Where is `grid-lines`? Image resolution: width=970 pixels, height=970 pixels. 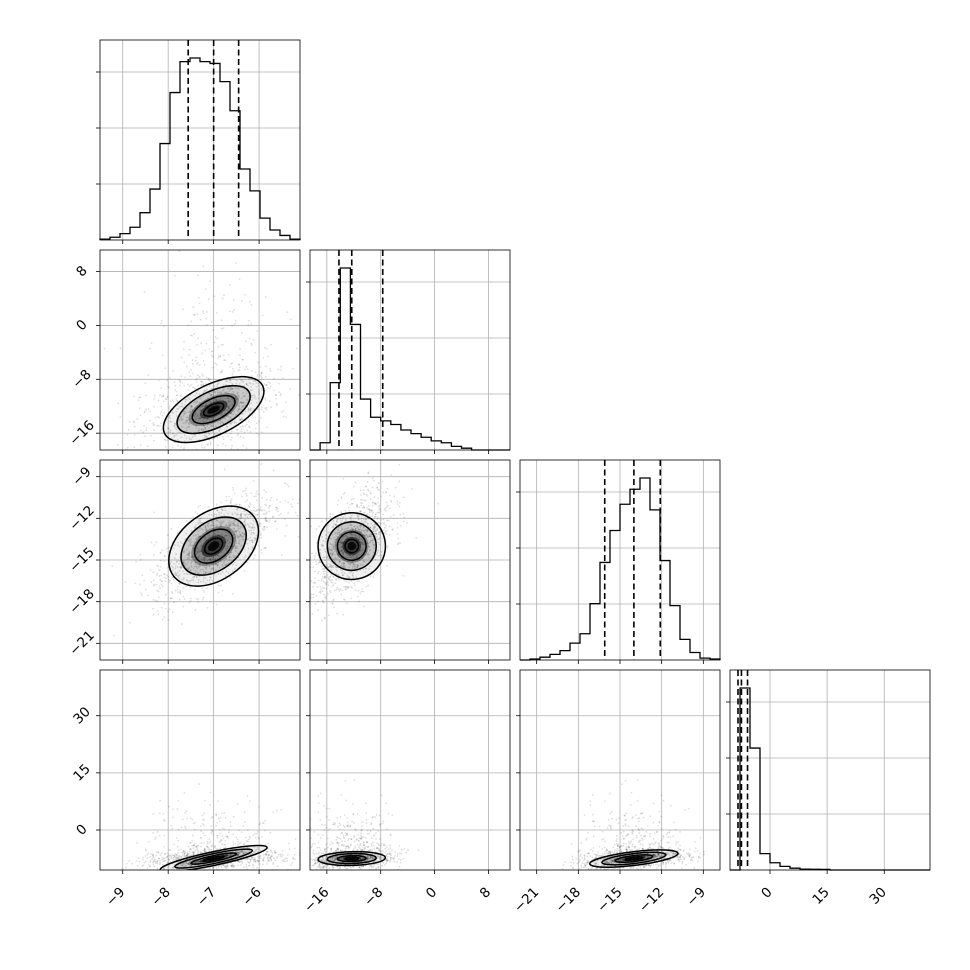 grid-lines is located at coordinates (830, 770).